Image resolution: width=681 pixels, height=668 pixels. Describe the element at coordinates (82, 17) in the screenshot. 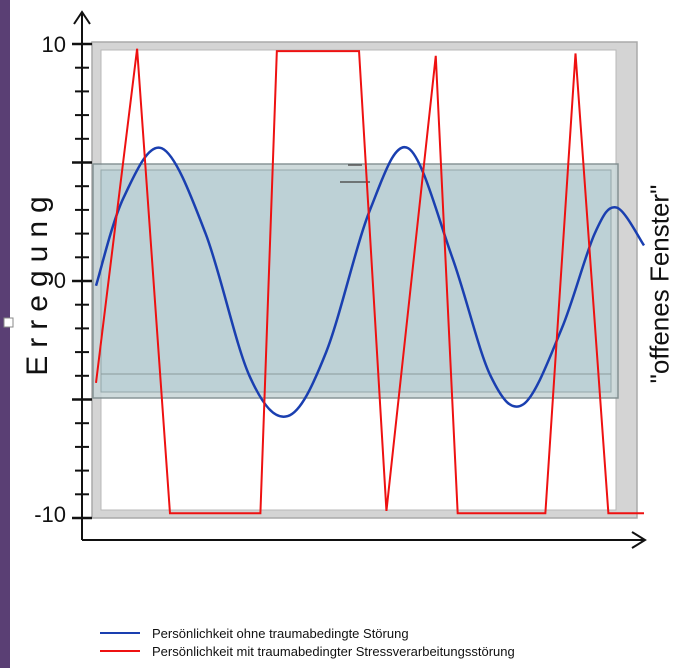

I see `y-axis-arrow` at that location.